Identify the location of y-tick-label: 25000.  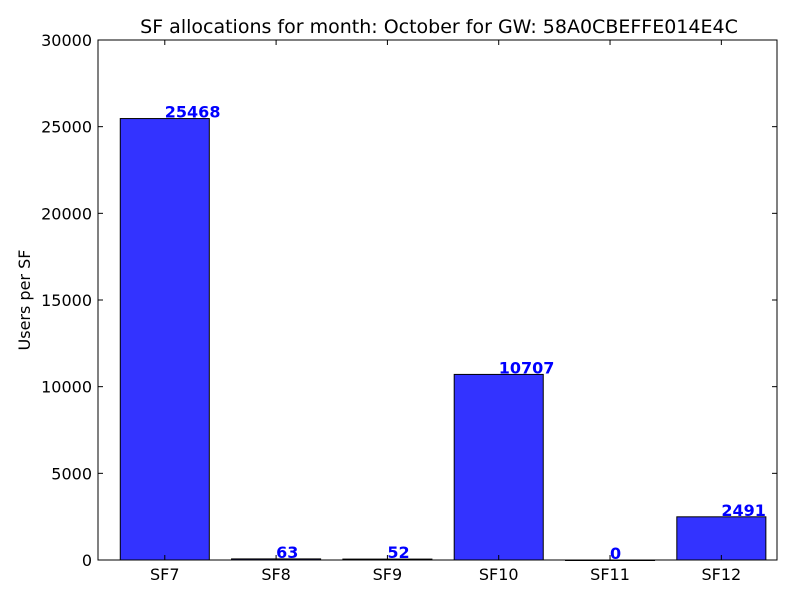
(66, 127).